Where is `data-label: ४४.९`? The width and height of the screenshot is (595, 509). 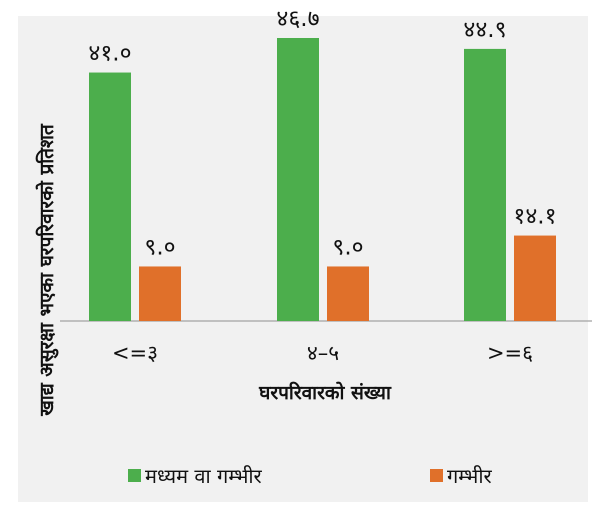 data-label: ४४.९ is located at coordinates (484, 30).